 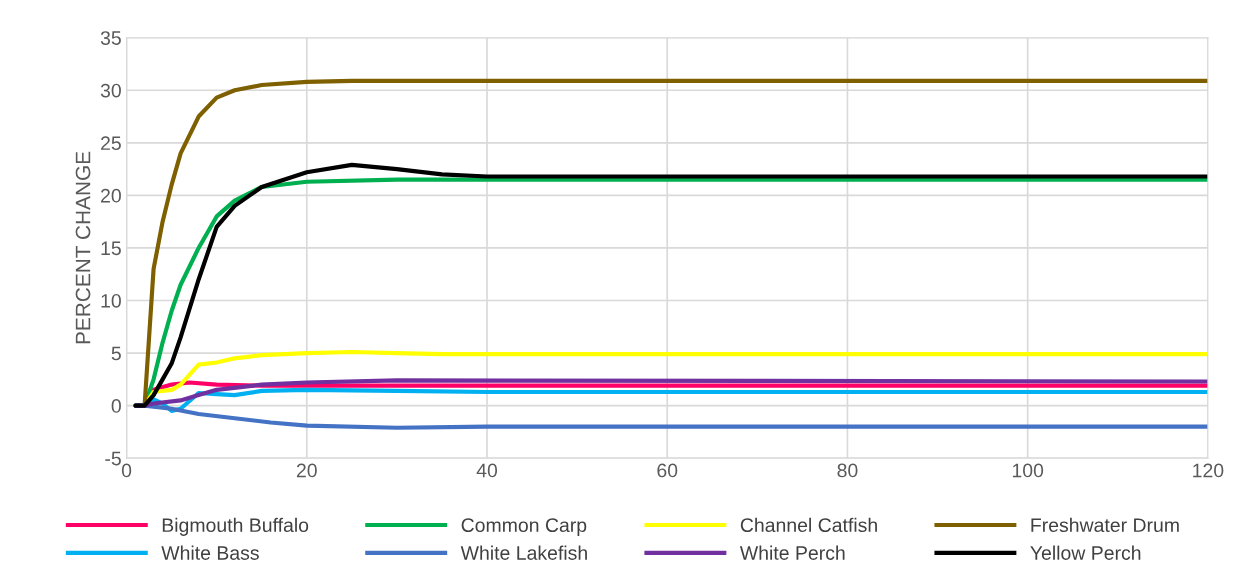 I want to click on legend-label: Bigmouth Buffalo, so click(x=235, y=526).